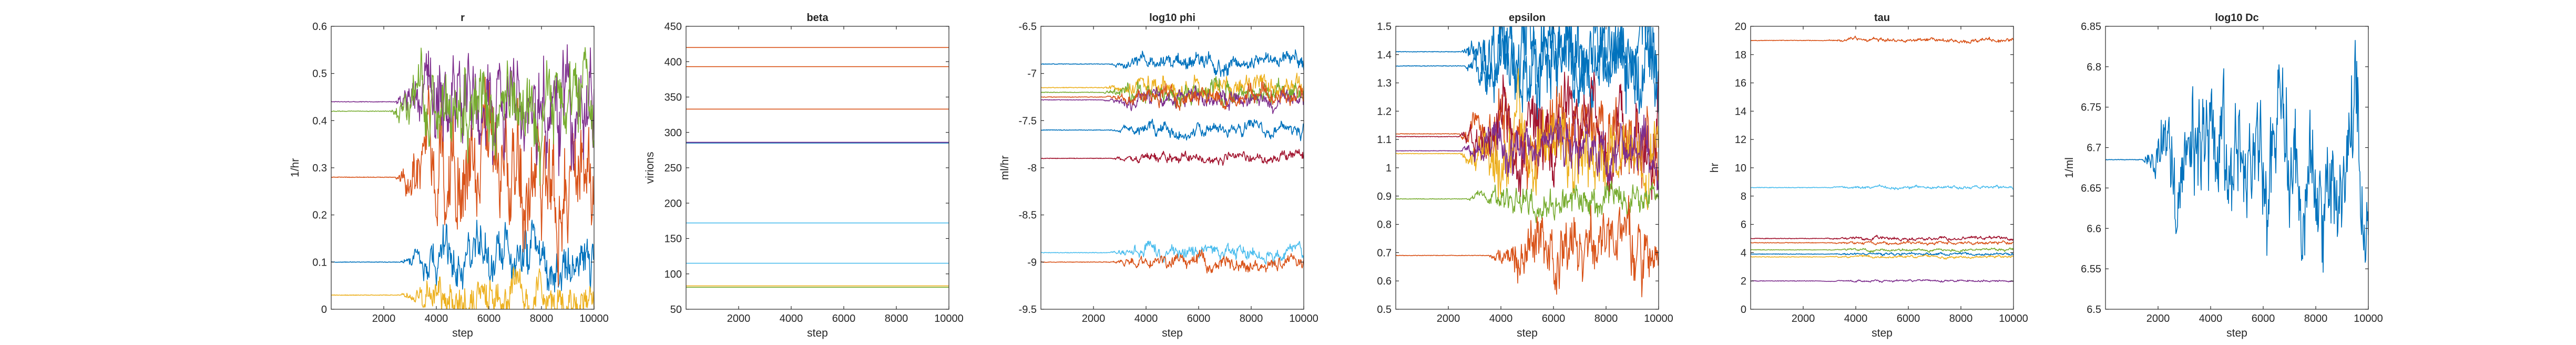 Image resolution: width=2576 pixels, height=345 pixels. I want to click on y-tick-label: -7.5, so click(1028, 121).